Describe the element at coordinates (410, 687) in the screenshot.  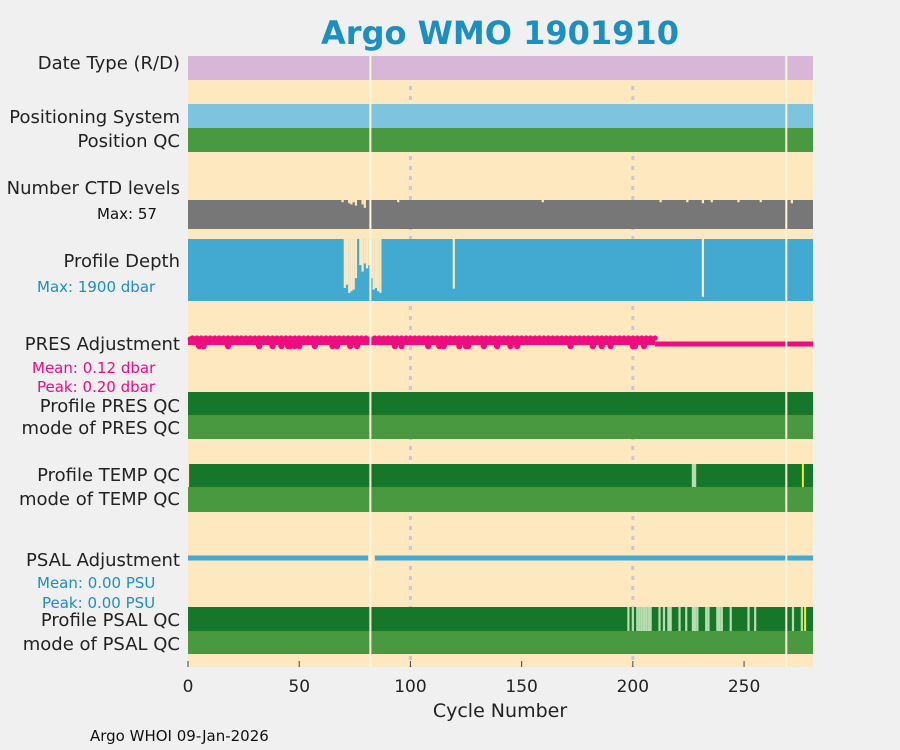
I see `x-tick-label-100: 100` at that location.